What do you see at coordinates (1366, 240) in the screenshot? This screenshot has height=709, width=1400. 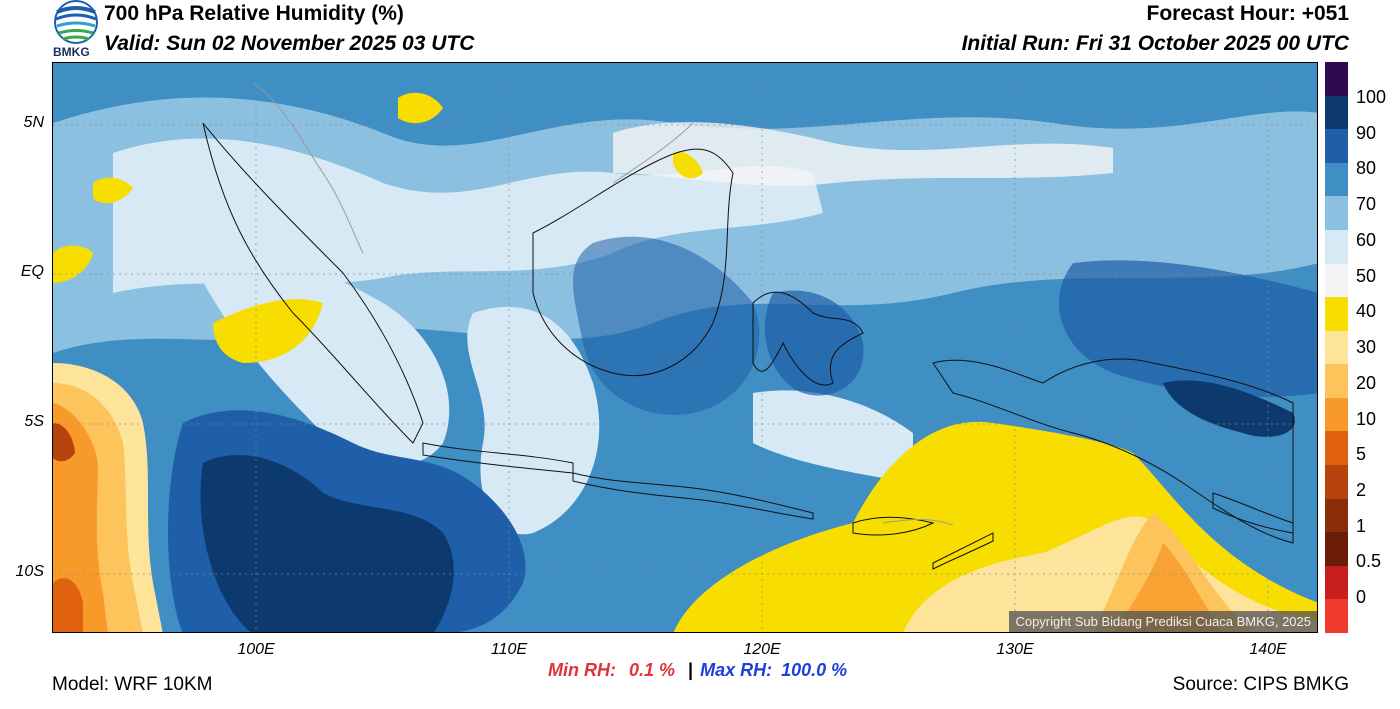 I see `colorbar-label-60: 60` at bounding box center [1366, 240].